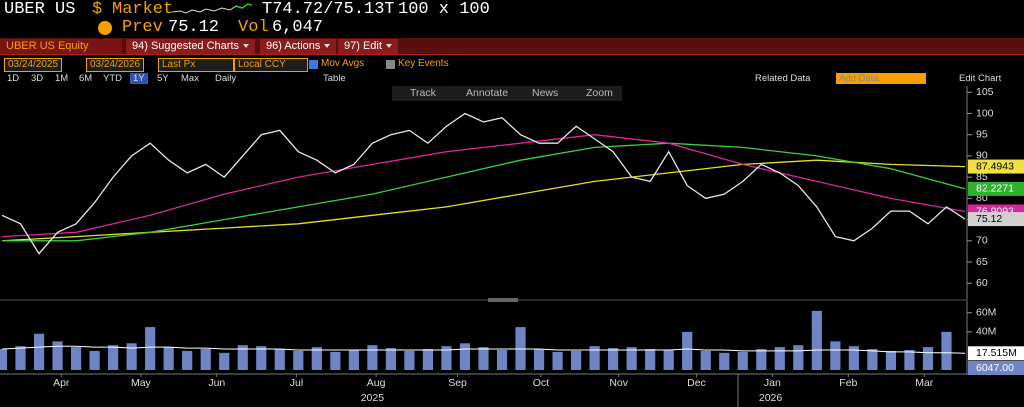 The width and height of the screenshot is (1024, 407). What do you see at coordinates (226, 78) in the screenshot?
I see `frequency: Daily` at bounding box center [226, 78].